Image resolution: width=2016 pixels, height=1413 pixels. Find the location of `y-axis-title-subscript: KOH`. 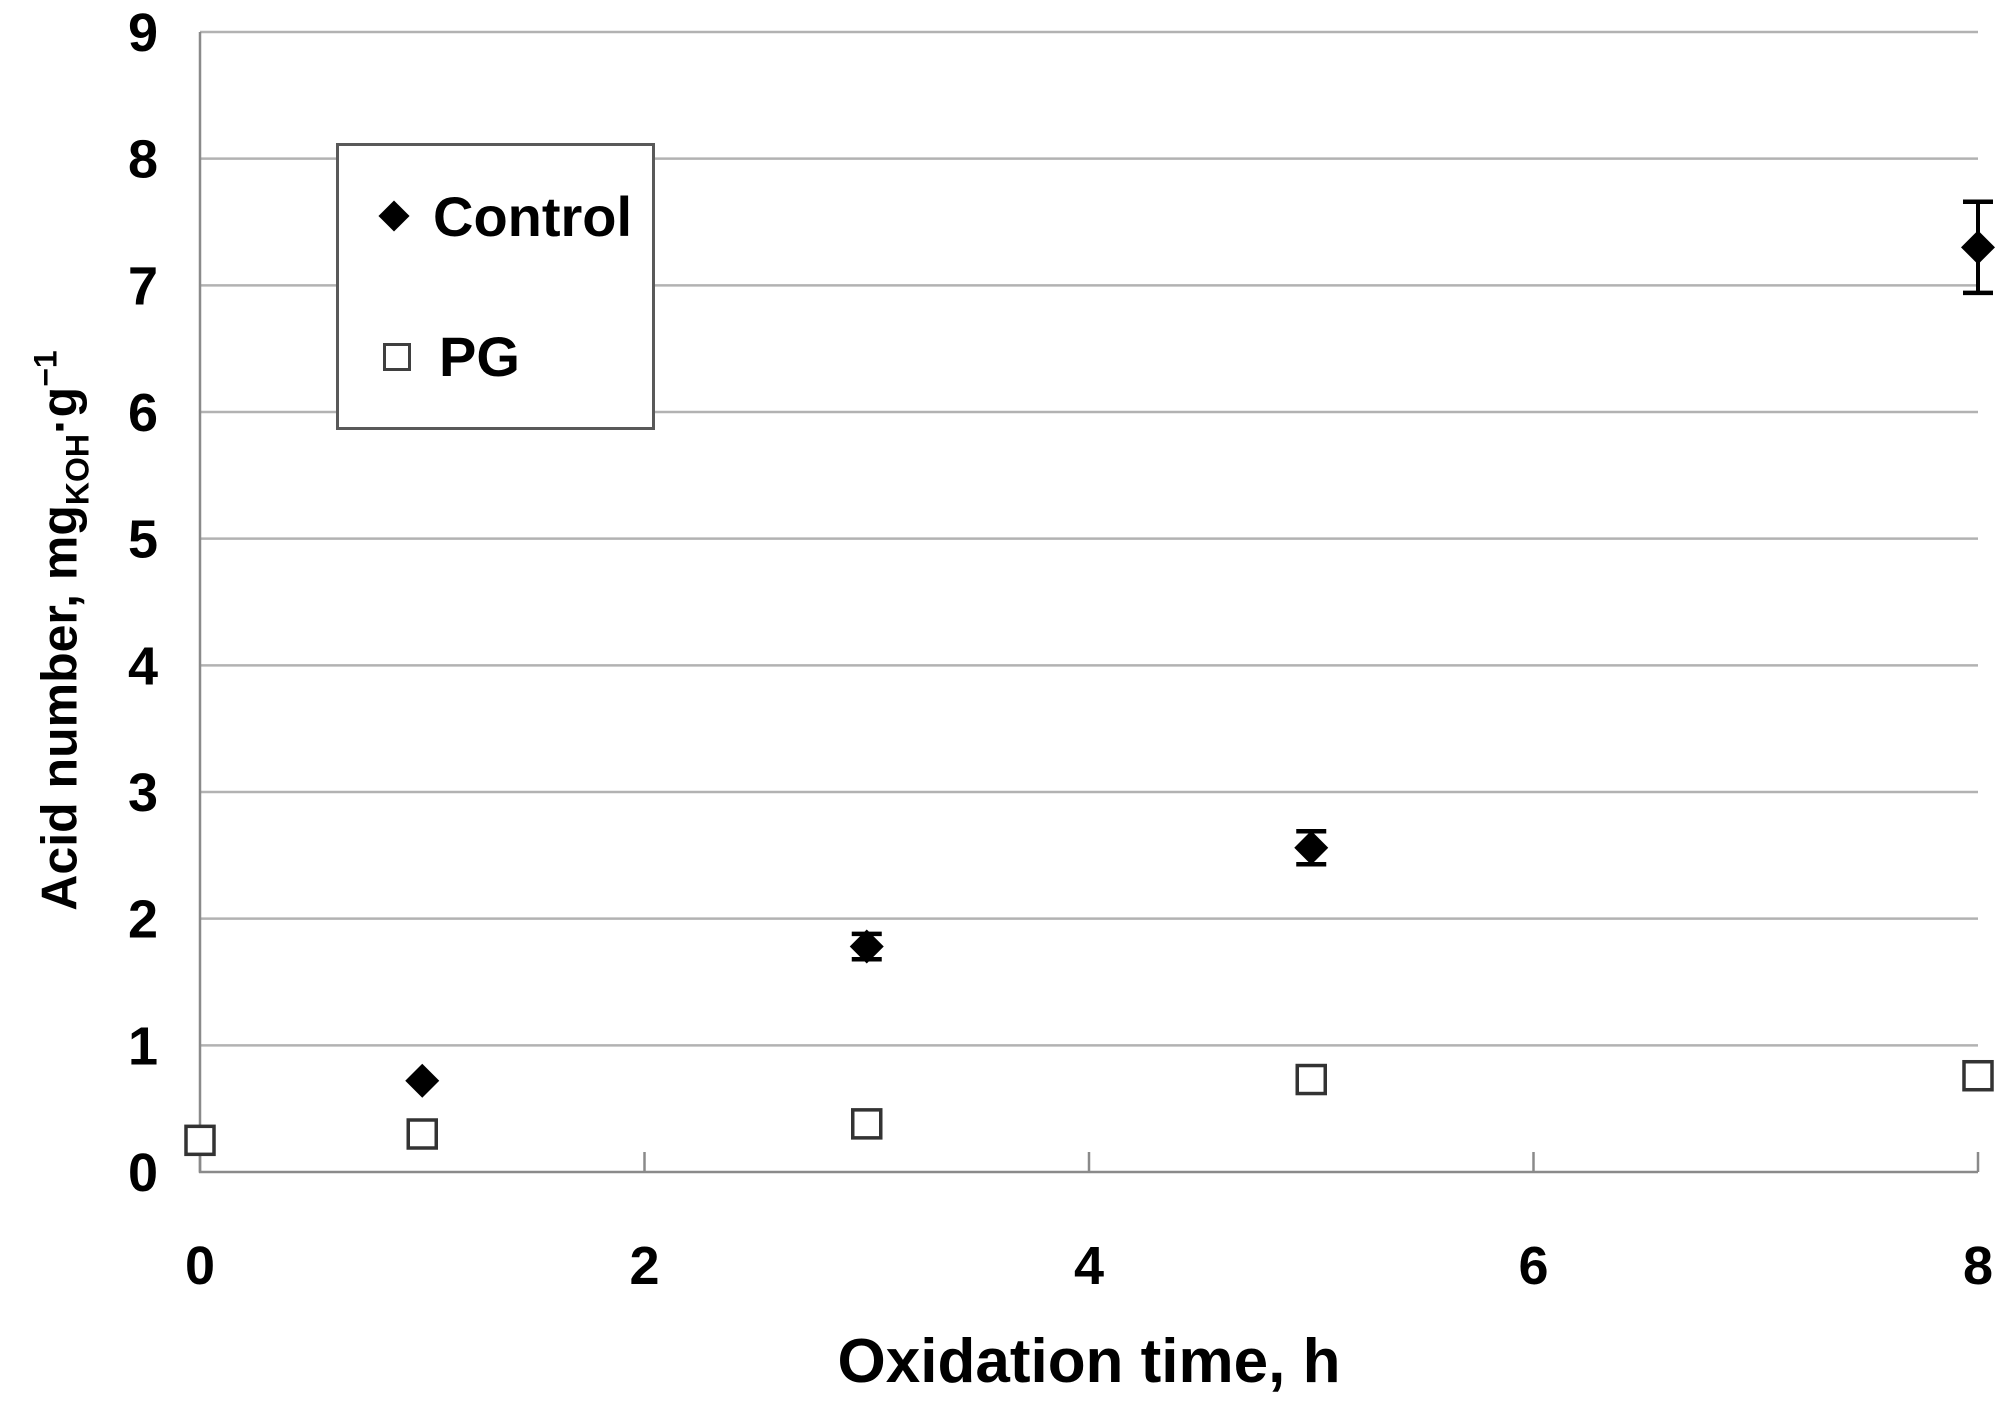

y-axis-title-subscript: KOH is located at coordinates (77, 469).